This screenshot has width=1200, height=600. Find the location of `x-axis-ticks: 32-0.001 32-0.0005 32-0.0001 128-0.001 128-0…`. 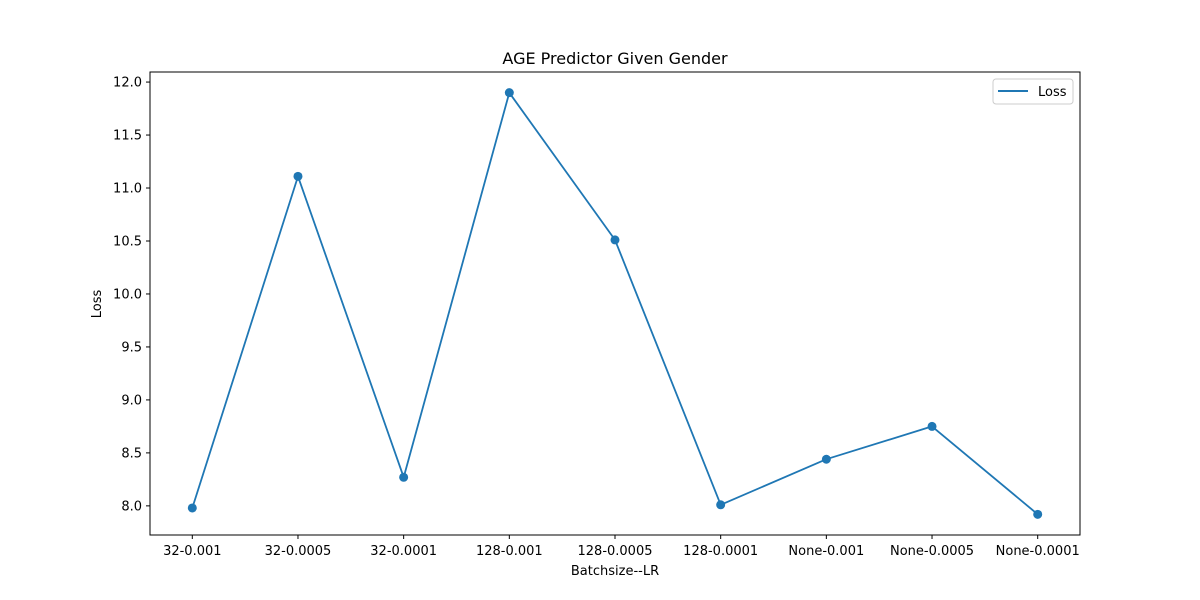

x-axis-ticks: 32-0.001 32-0.0005 32-0.0001 128-0.001 128-0… is located at coordinates (621, 547).